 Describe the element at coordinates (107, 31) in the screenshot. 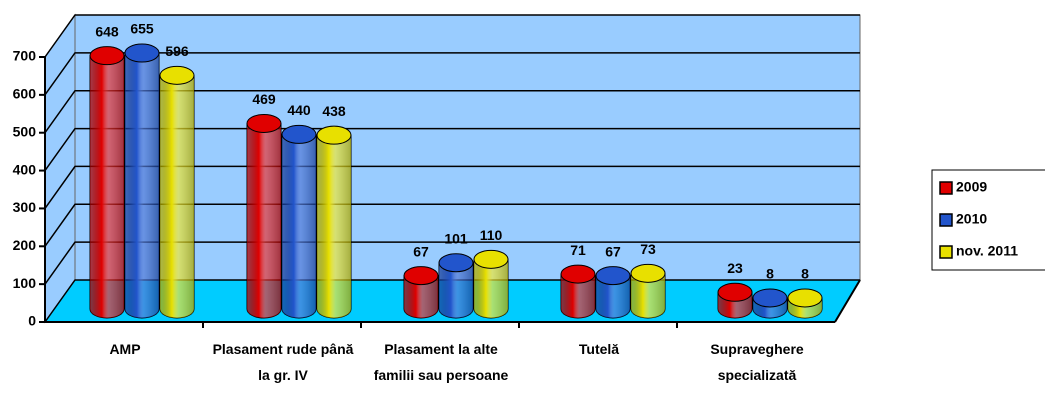

I see `value-label: 648` at that location.